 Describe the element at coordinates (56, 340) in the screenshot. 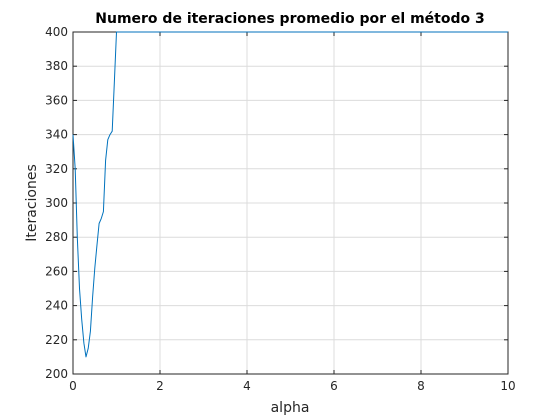

I see `y-tick-label: 220` at that location.